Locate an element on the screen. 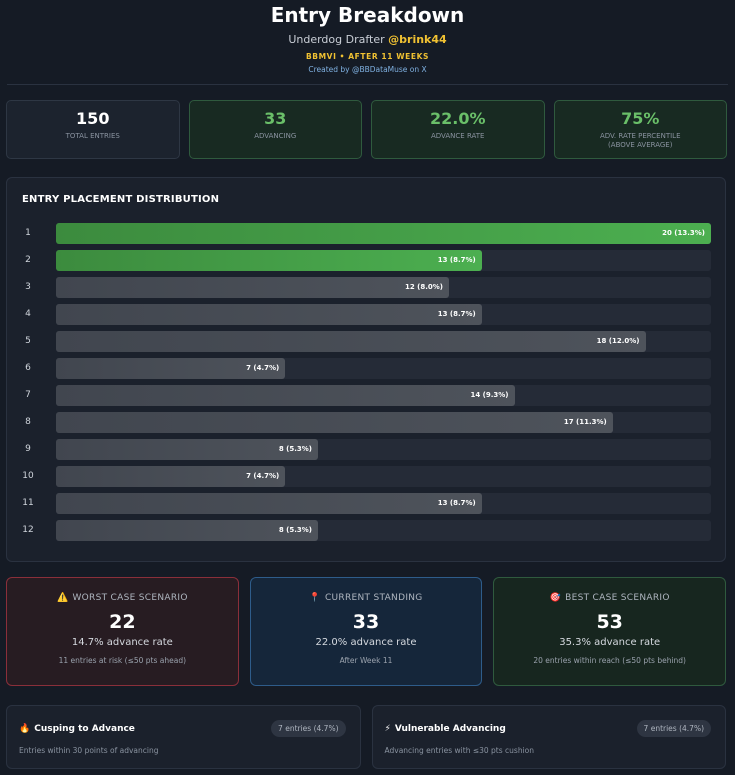 The height and width of the screenshot is (775, 735). fire-icon: 🔥 is located at coordinates (25, 729).